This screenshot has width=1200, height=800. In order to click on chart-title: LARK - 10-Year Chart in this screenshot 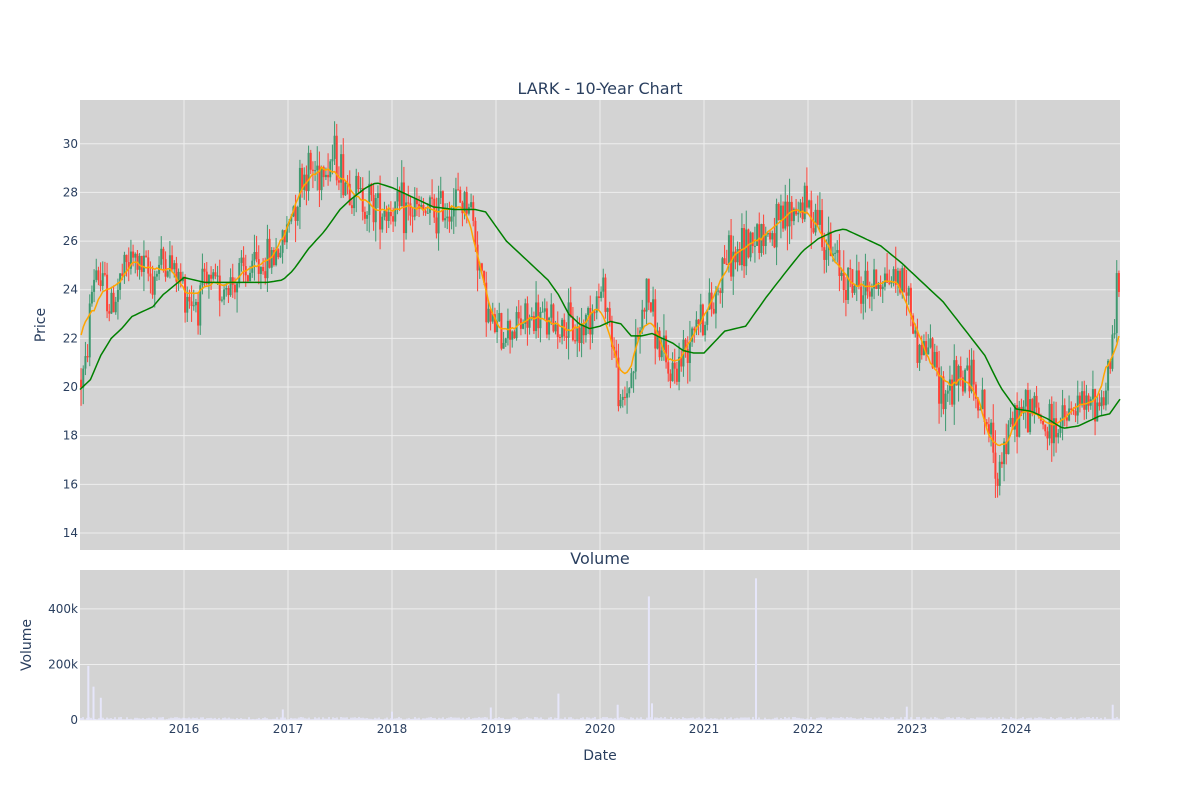, I will do `click(600, 88)`.